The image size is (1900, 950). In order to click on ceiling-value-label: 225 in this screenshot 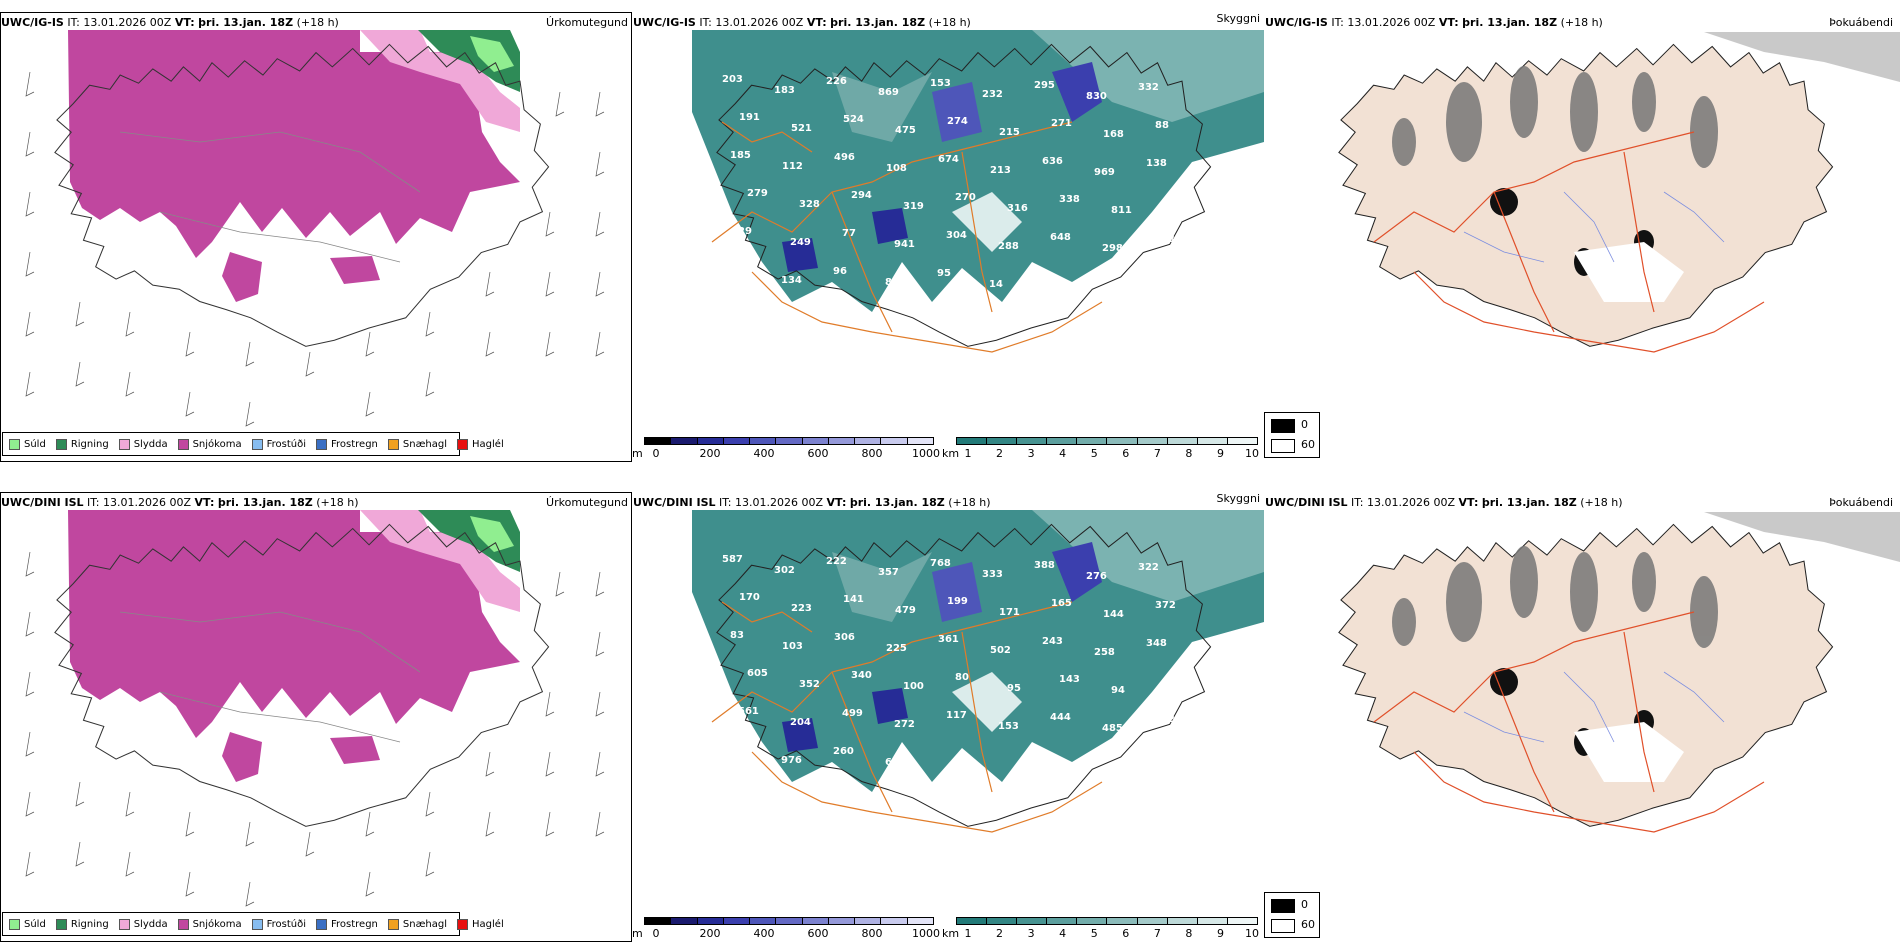, I will do `click(896, 648)`.